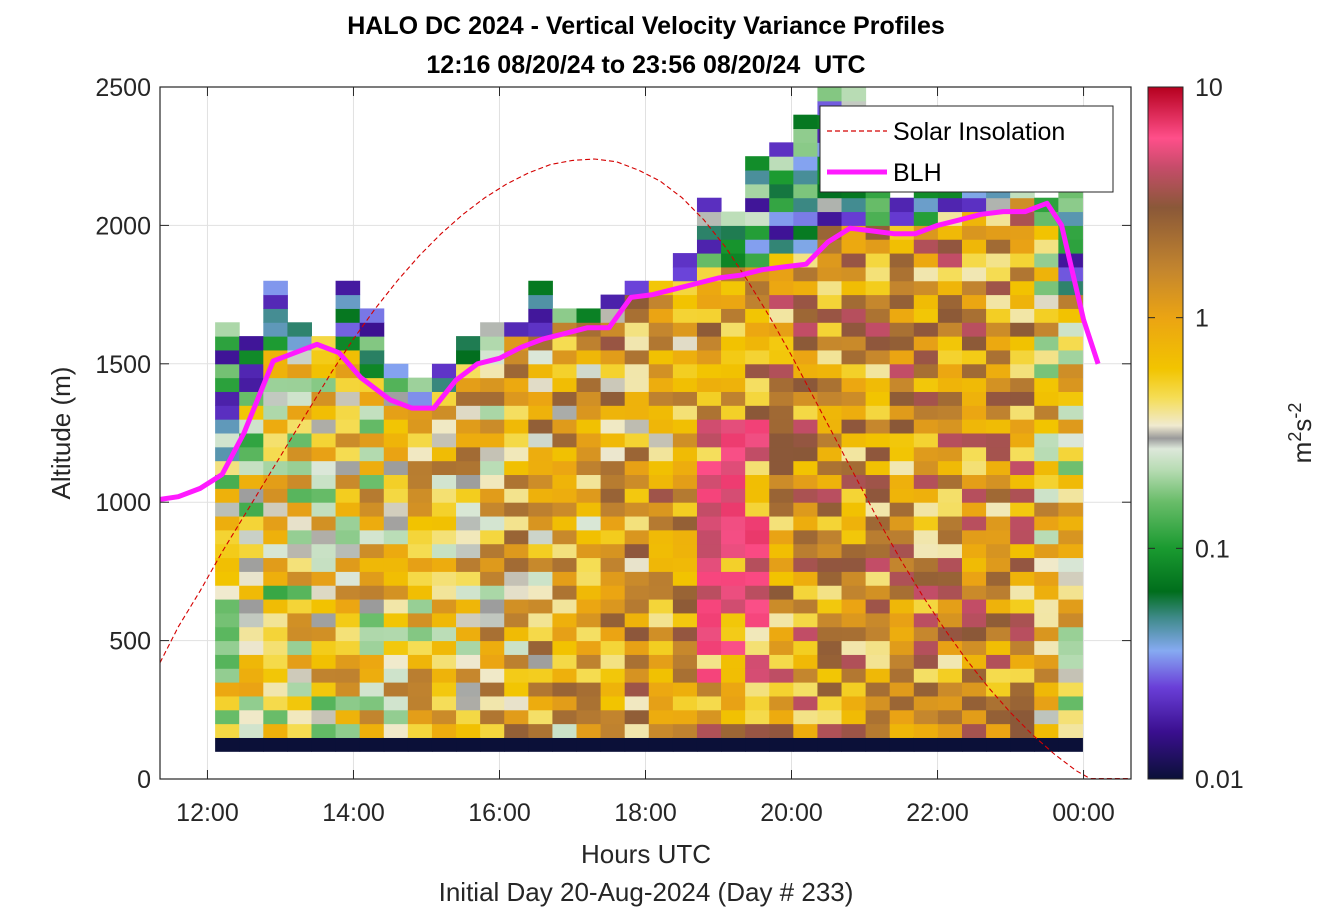 This screenshot has height=911, width=1343. What do you see at coordinates (645, 65) in the screenshot?
I see `chart-subtitle: 12:16 08/20/24 to 23:56 08/20/24 UTC` at bounding box center [645, 65].